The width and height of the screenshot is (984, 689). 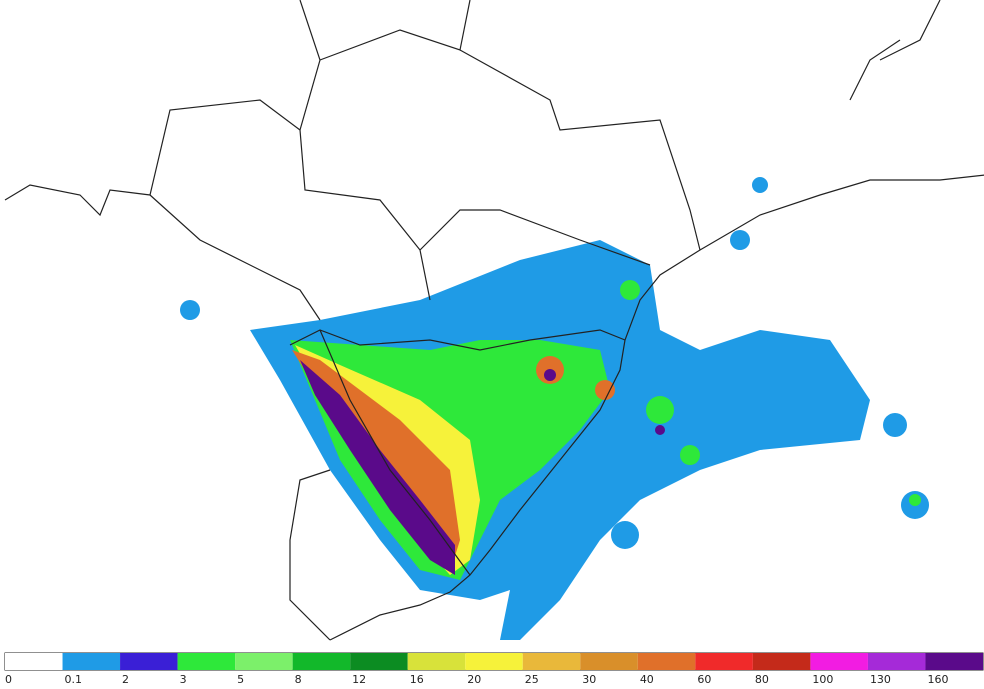 What do you see at coordinates (74, 679) in the screenshot?
I see `colorbar-label: 0.1` at bounding box center [74, 679].